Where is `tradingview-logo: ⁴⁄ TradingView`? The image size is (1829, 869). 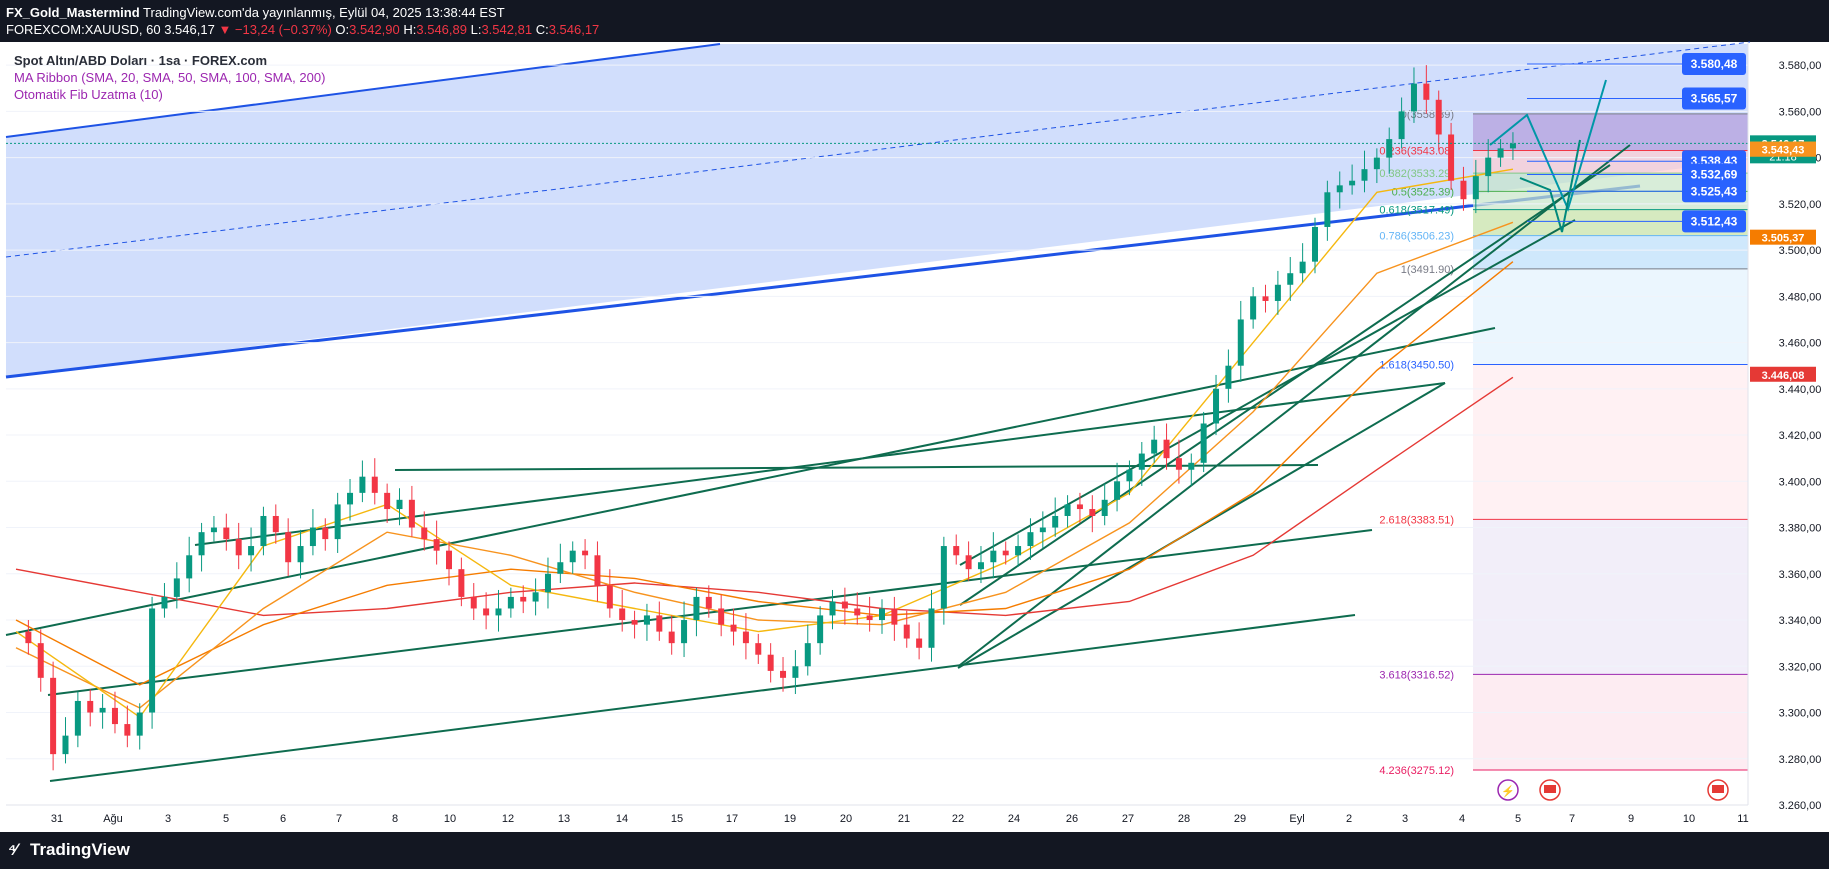 tradingview-logo: ⁴⁄ TradingView is located at coordinates (69, 850).